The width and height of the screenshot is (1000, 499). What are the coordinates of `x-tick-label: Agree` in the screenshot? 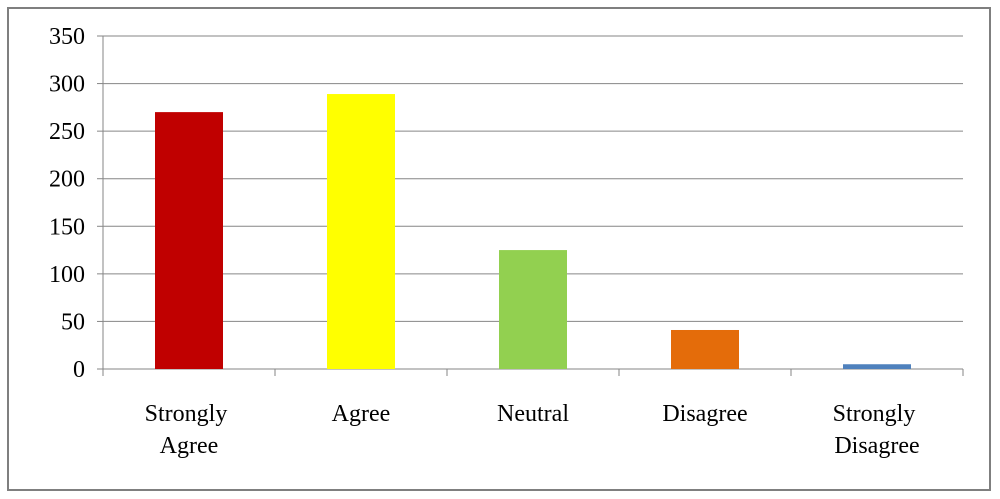 It's located at (361, 414).